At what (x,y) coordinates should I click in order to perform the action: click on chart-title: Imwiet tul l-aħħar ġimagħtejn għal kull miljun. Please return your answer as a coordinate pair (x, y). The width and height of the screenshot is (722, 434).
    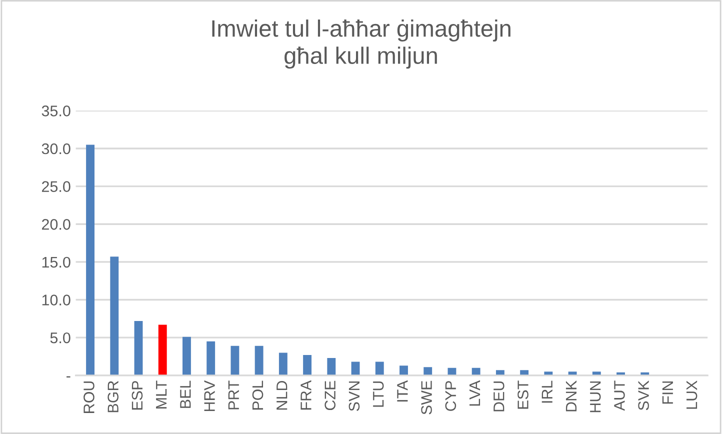
    Looking at the image, I should click on (361, 44).